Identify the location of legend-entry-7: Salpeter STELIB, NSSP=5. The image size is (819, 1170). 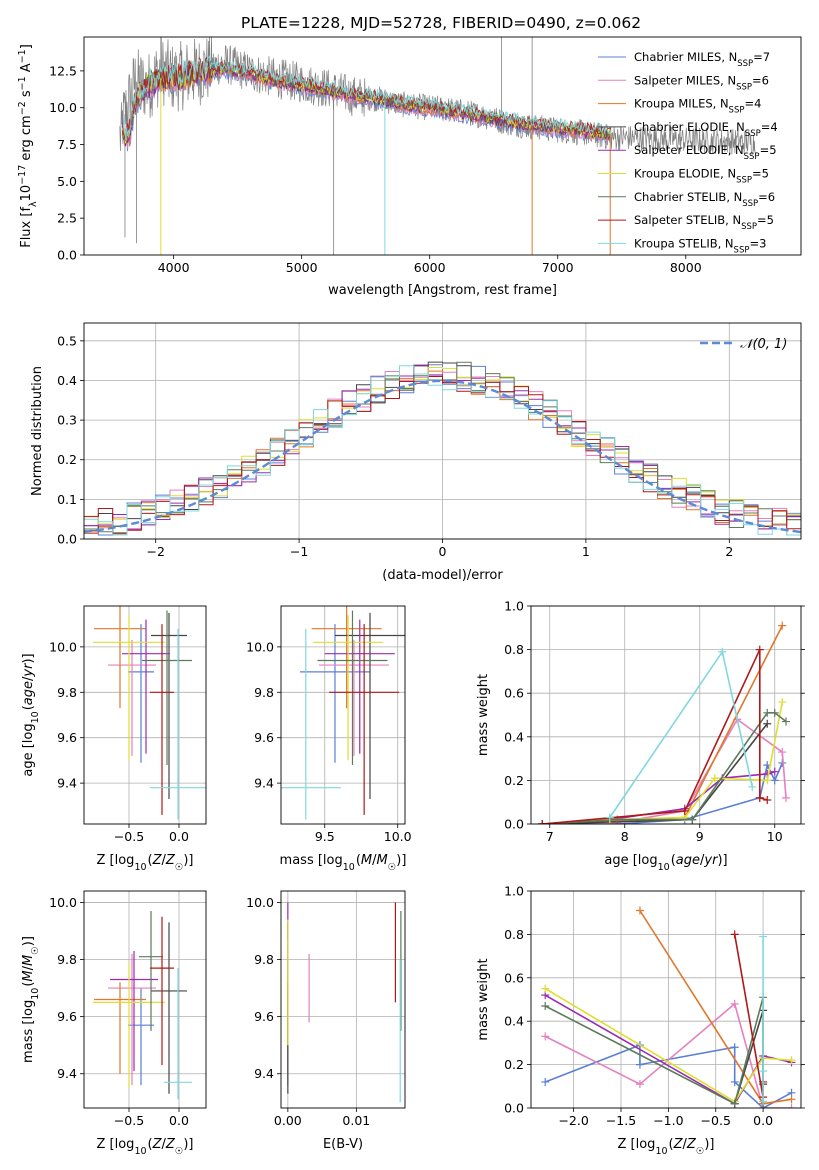
(704, 222).